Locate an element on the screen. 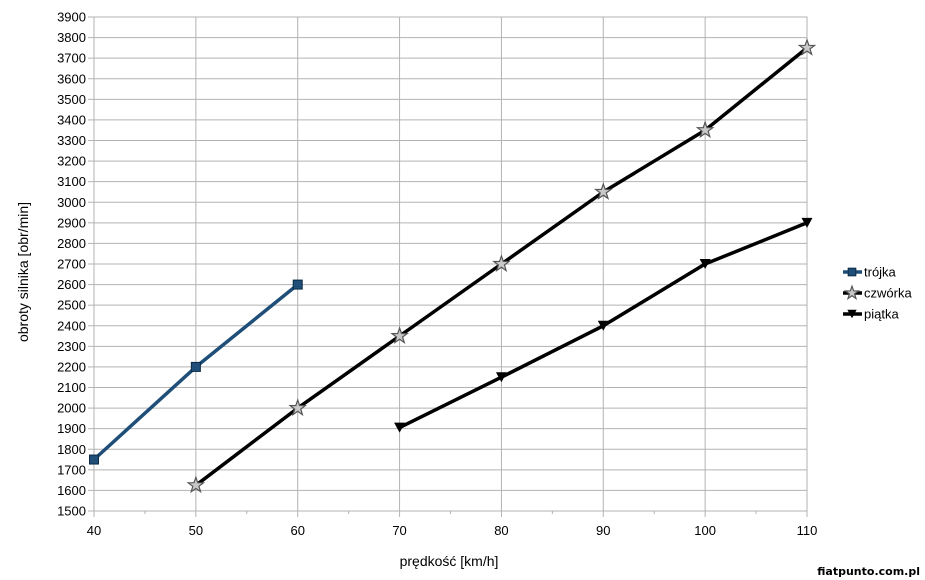  y-tick-label: 2700 is located at coordinates (71, 264).